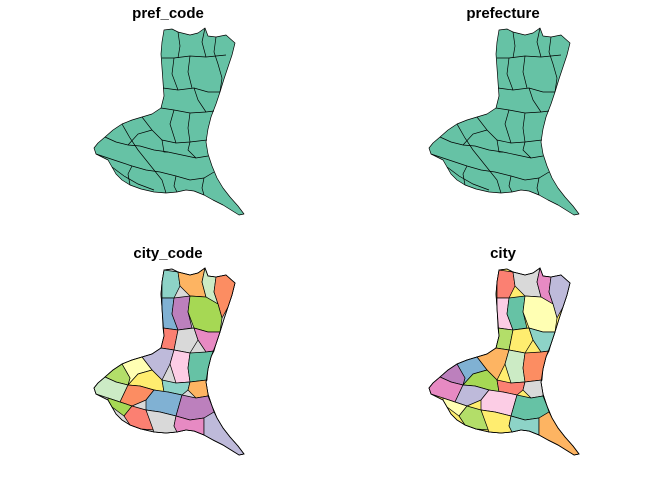 This screenshot has height=480, width=672. Describe the element at coordinates (503, 253) in the screenshot. I see `panel-title: city` at that location.